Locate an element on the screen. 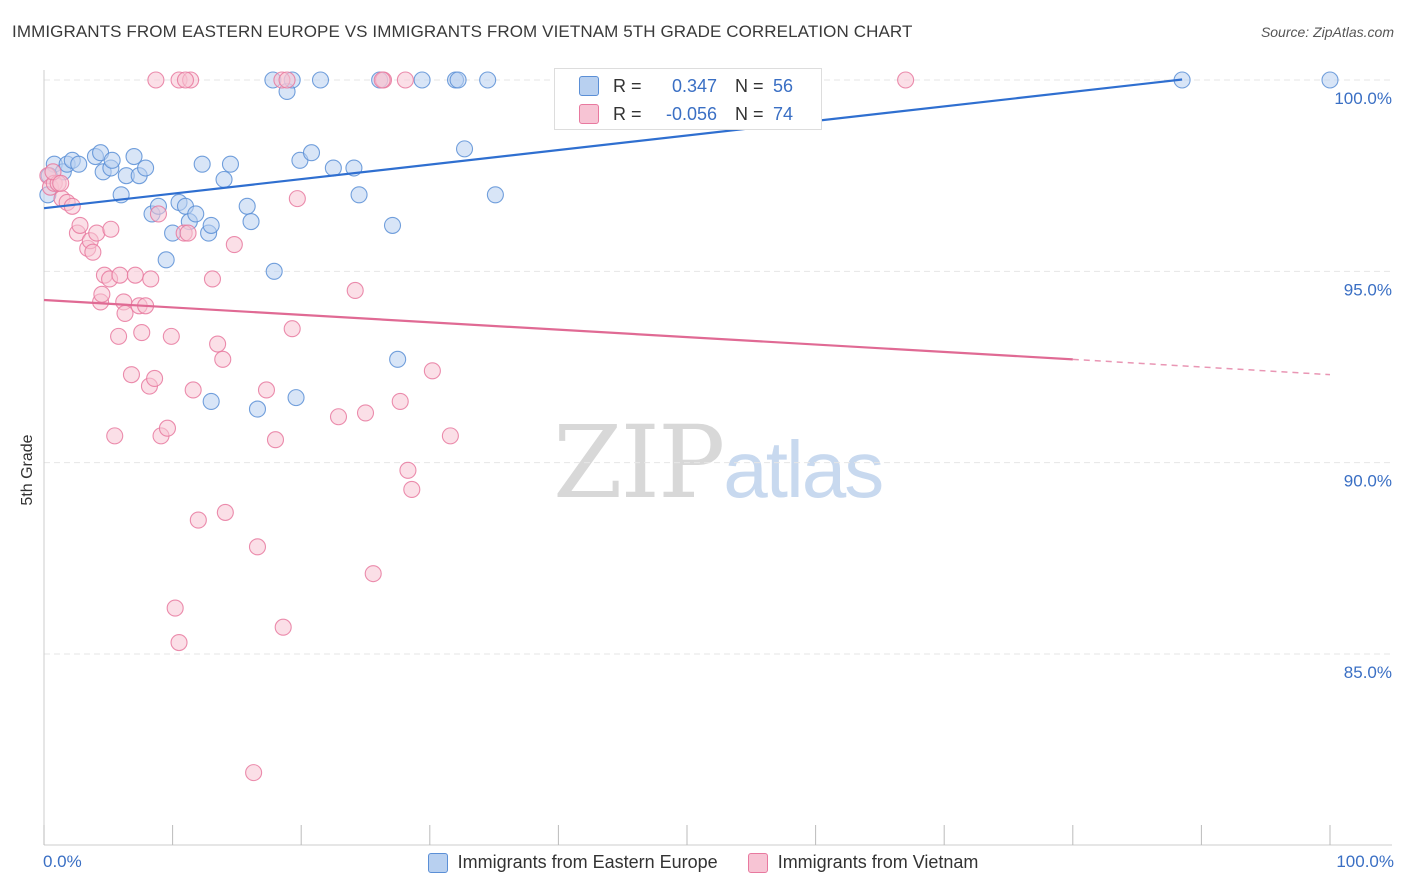  stats-r-value: 0.347 is located at coordinates (694, 85).